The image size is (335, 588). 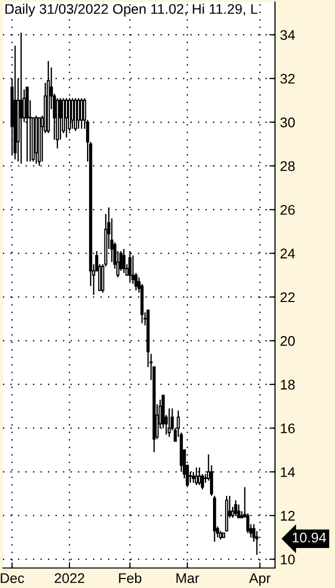 I want to click on x-tick-label: Apr, so click(x=259, y=579).